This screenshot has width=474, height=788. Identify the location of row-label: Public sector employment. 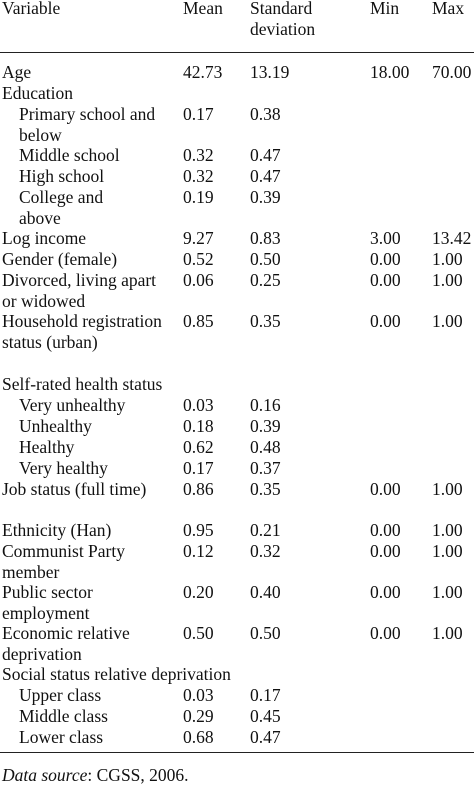
(47, 602).